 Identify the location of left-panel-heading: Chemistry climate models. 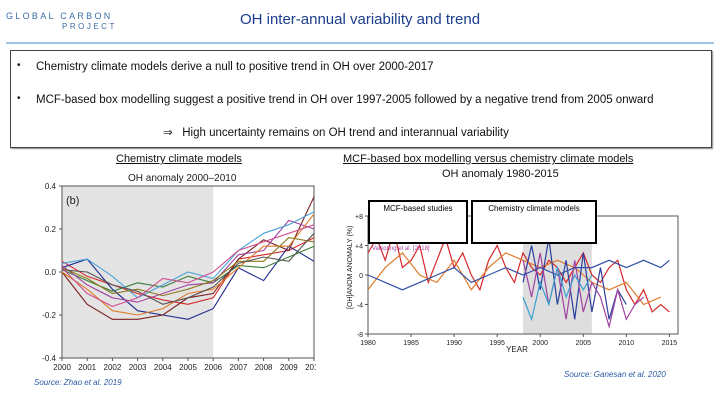
(179, 159).